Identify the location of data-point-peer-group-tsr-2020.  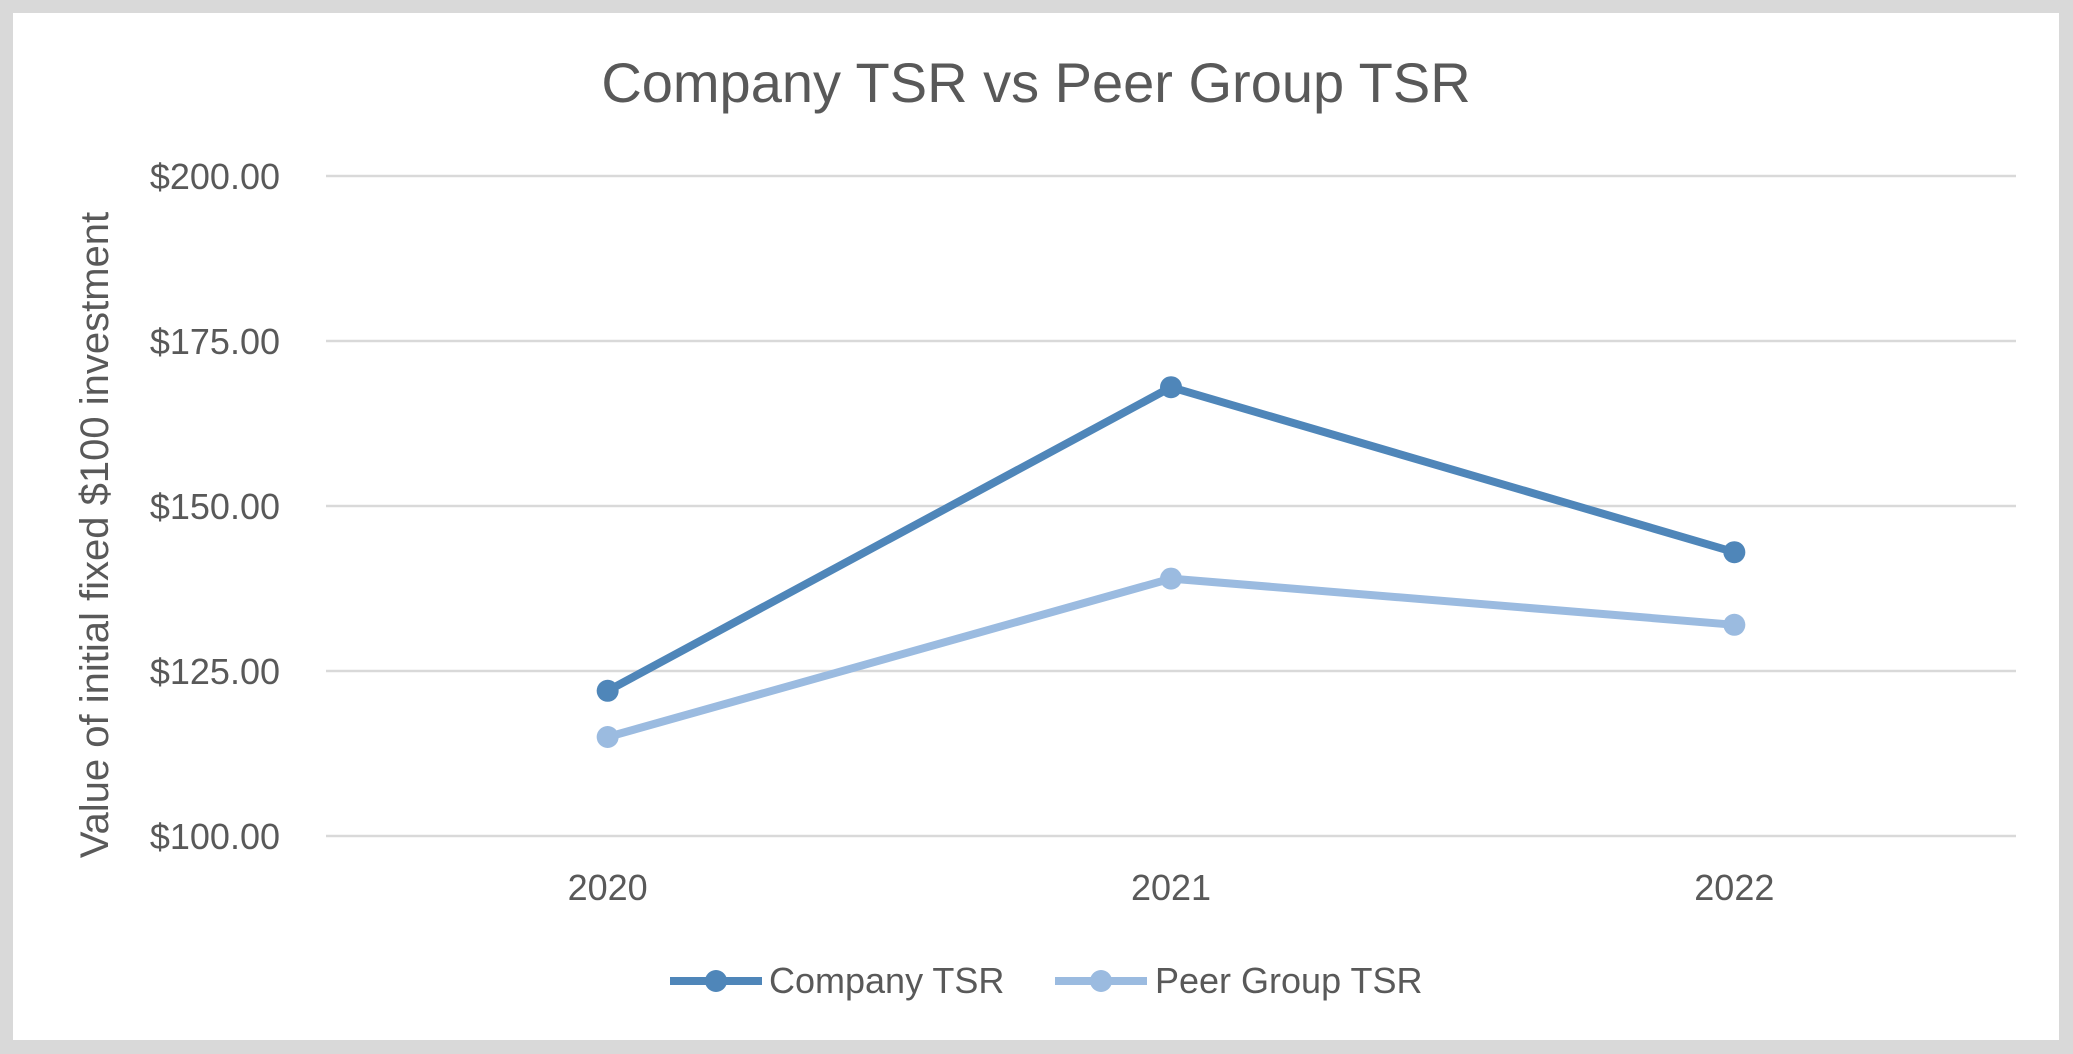
(607, 737).